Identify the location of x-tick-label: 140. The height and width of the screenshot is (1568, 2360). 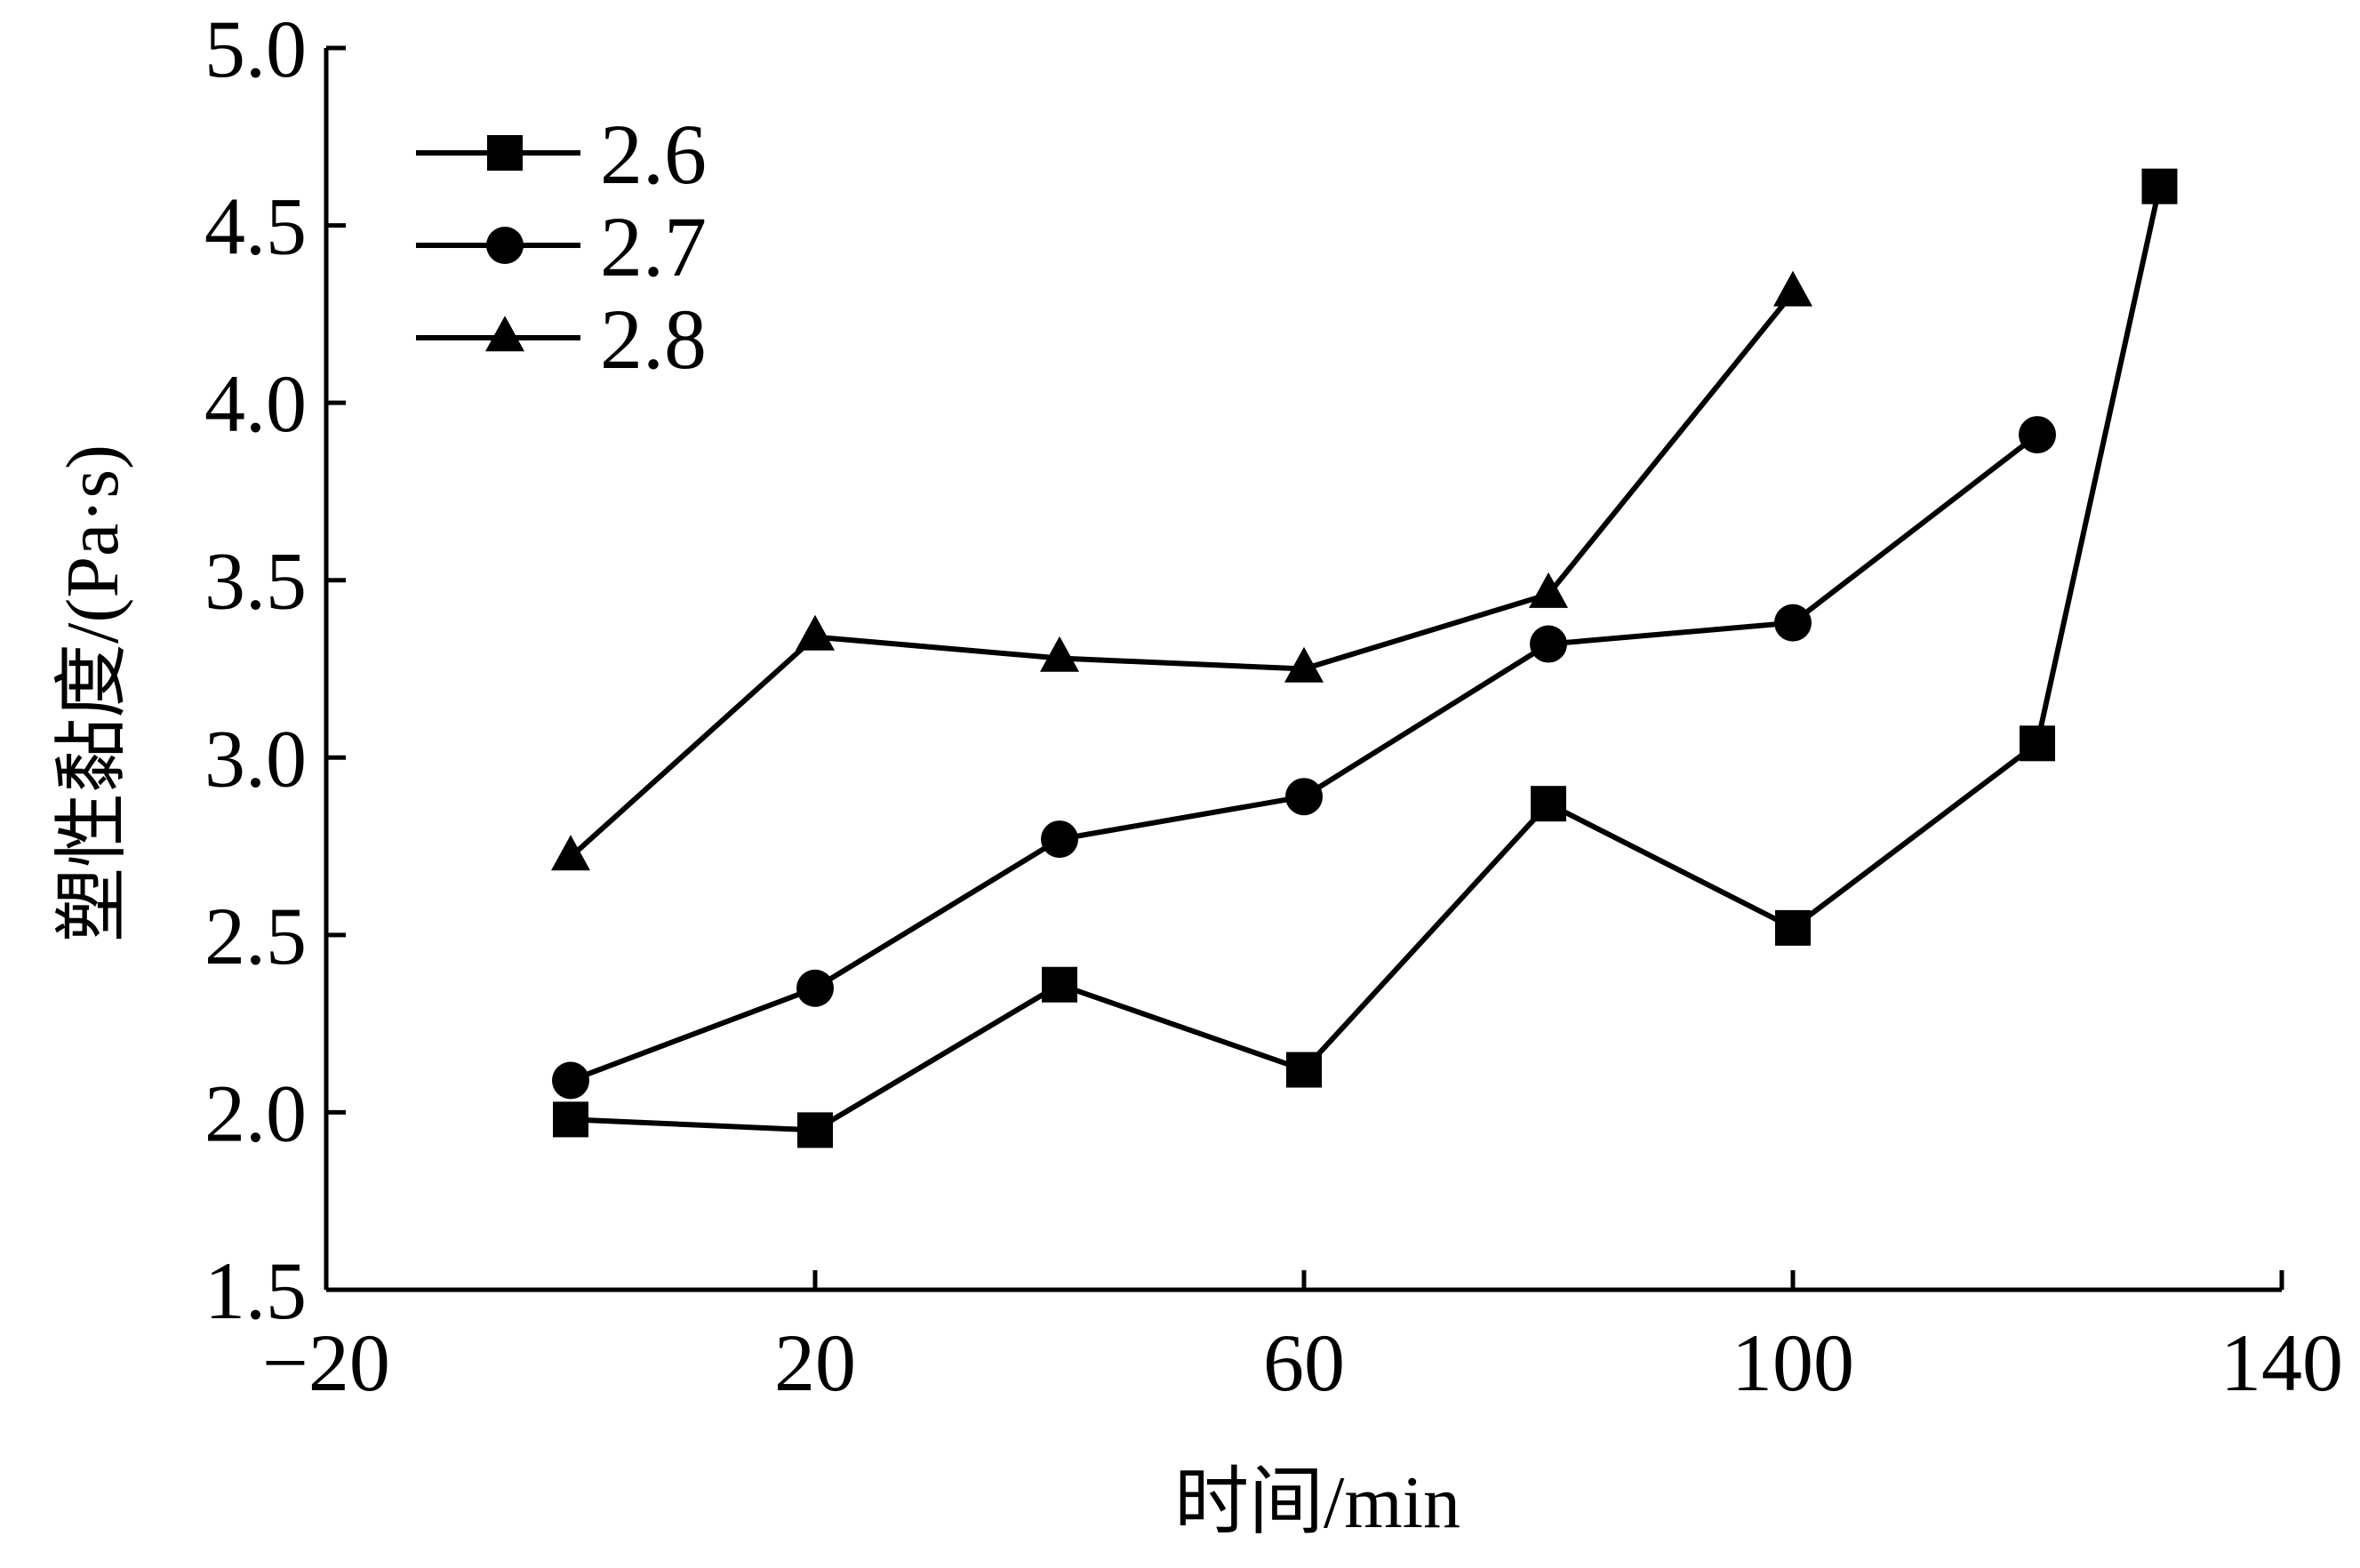
(2281, 1362).